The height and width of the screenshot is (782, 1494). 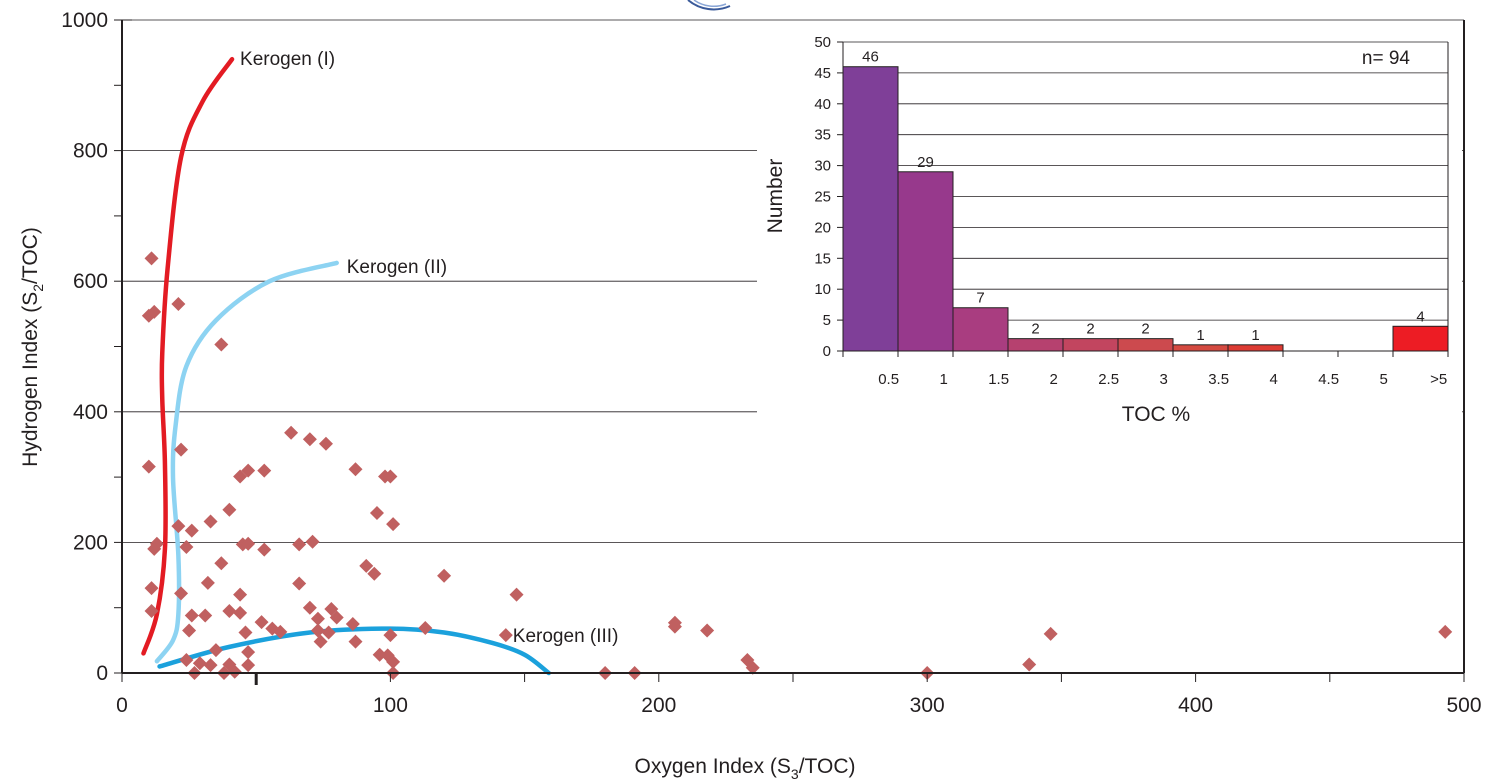 I want to click on x-tick-label: 500, so click(x=1463, y=705).